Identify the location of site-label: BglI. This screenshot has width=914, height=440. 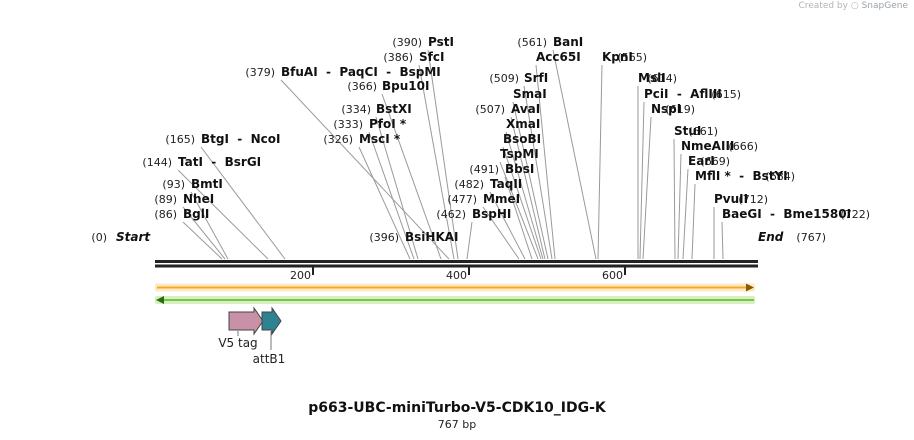
(196, 214).